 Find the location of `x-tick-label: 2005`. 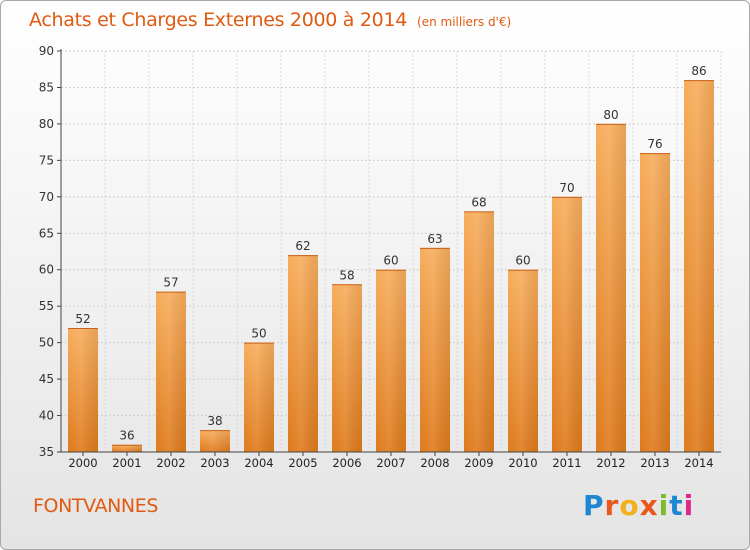

x-tick-label: 2005 is located at coordinates (302, 463).